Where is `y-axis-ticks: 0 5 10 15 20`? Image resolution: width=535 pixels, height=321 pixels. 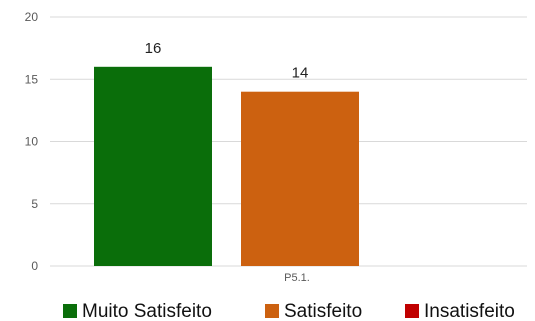
y-axis-ticks: 0 5 10 15 20 is located at coordinates (32, 141).